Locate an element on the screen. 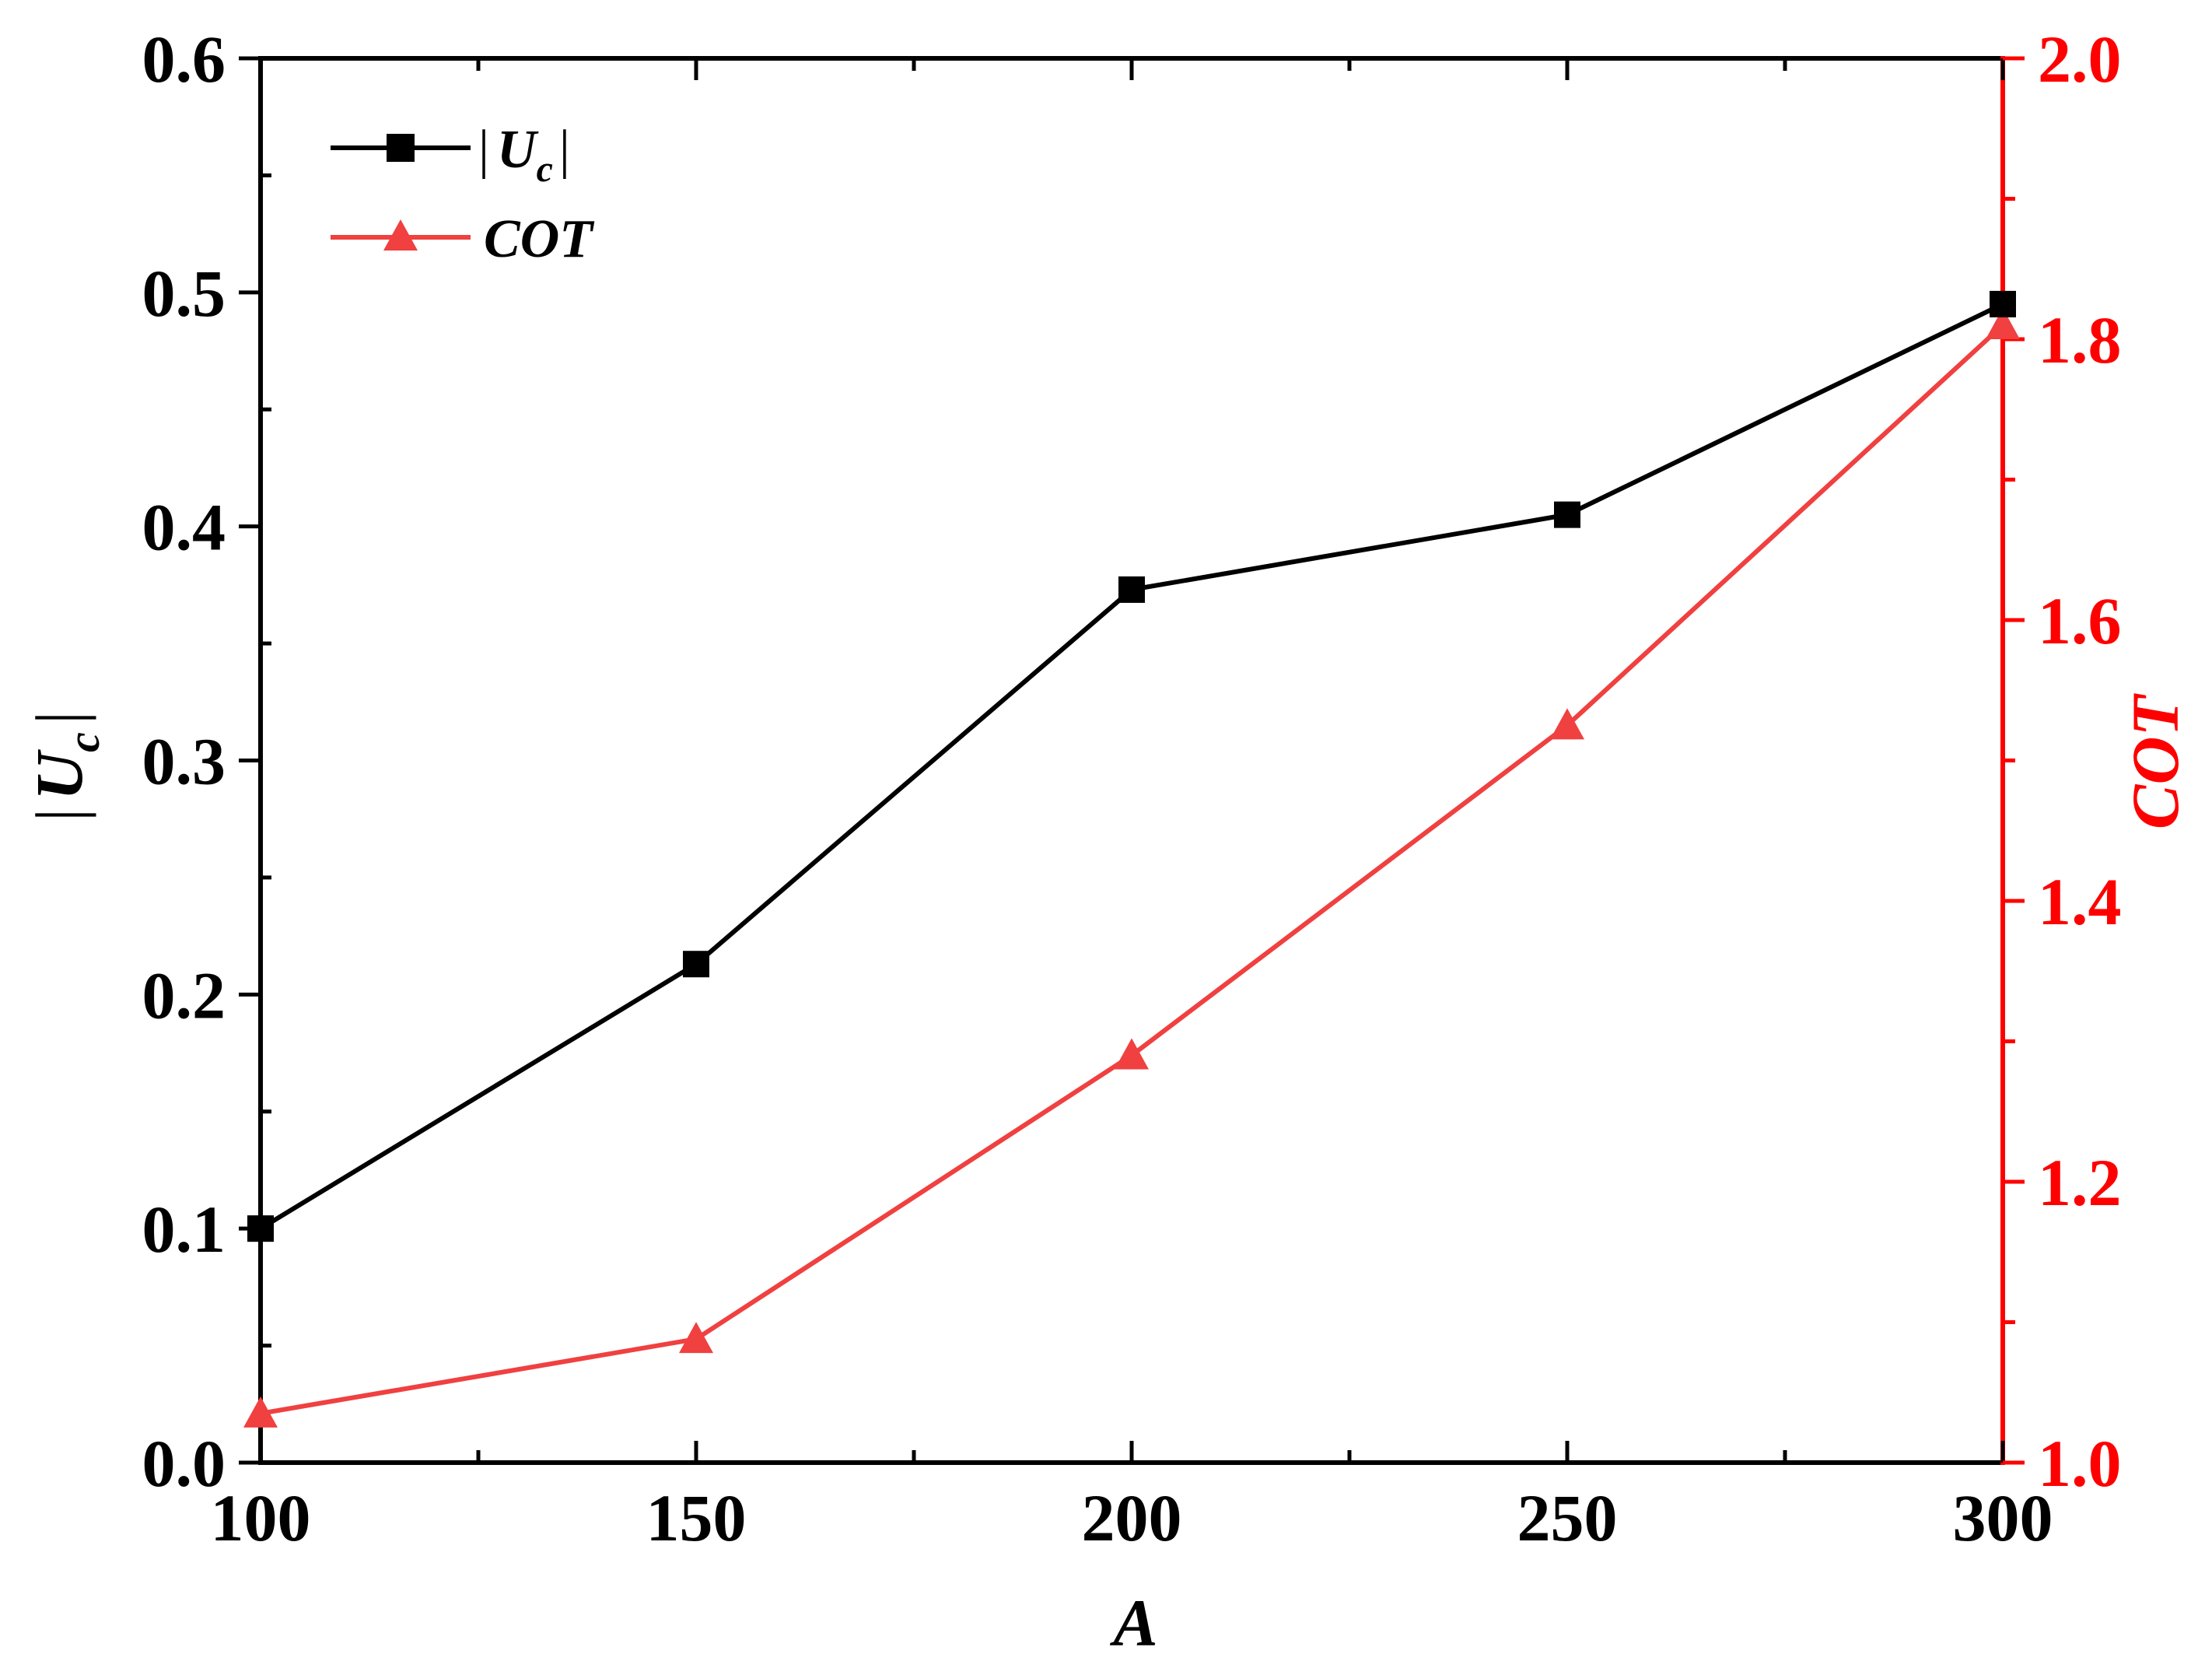 Image resolution: width=2212 pixels, height=1661 pixels. right-y-tick-label: 1.4 is located at coordinates (2080, 902).